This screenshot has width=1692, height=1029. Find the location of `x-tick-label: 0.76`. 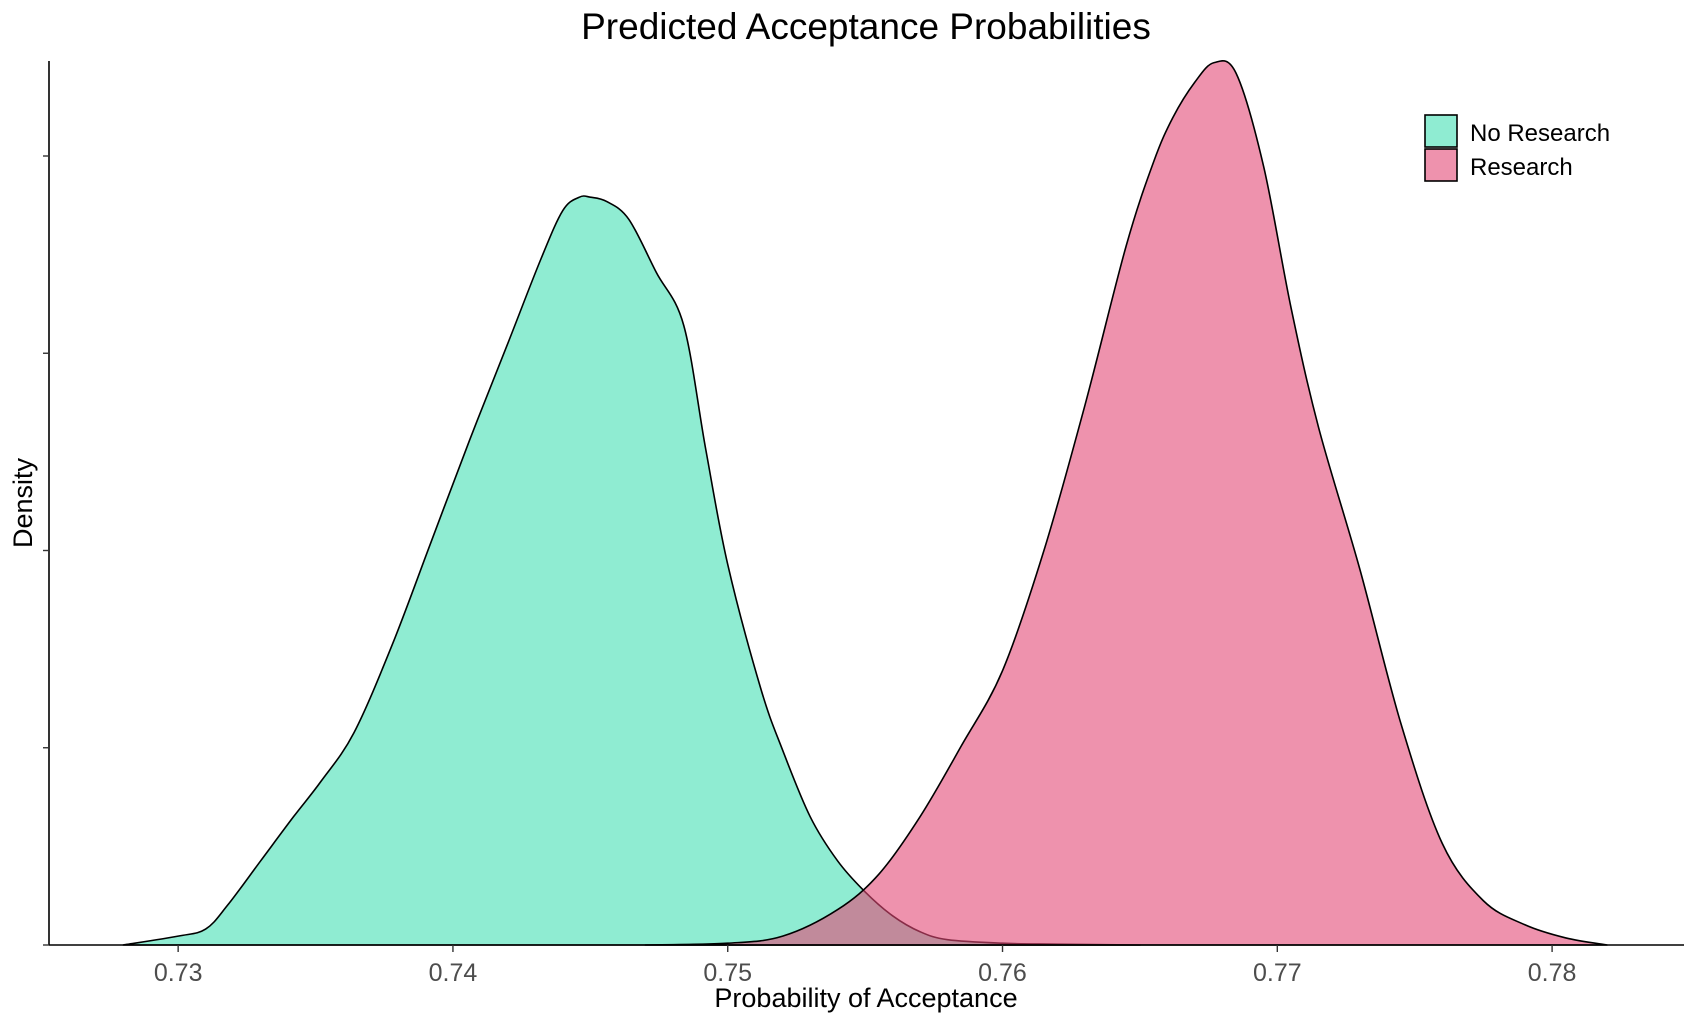

x-tick-label: 0.76 is located at coordinates (1002, 973).